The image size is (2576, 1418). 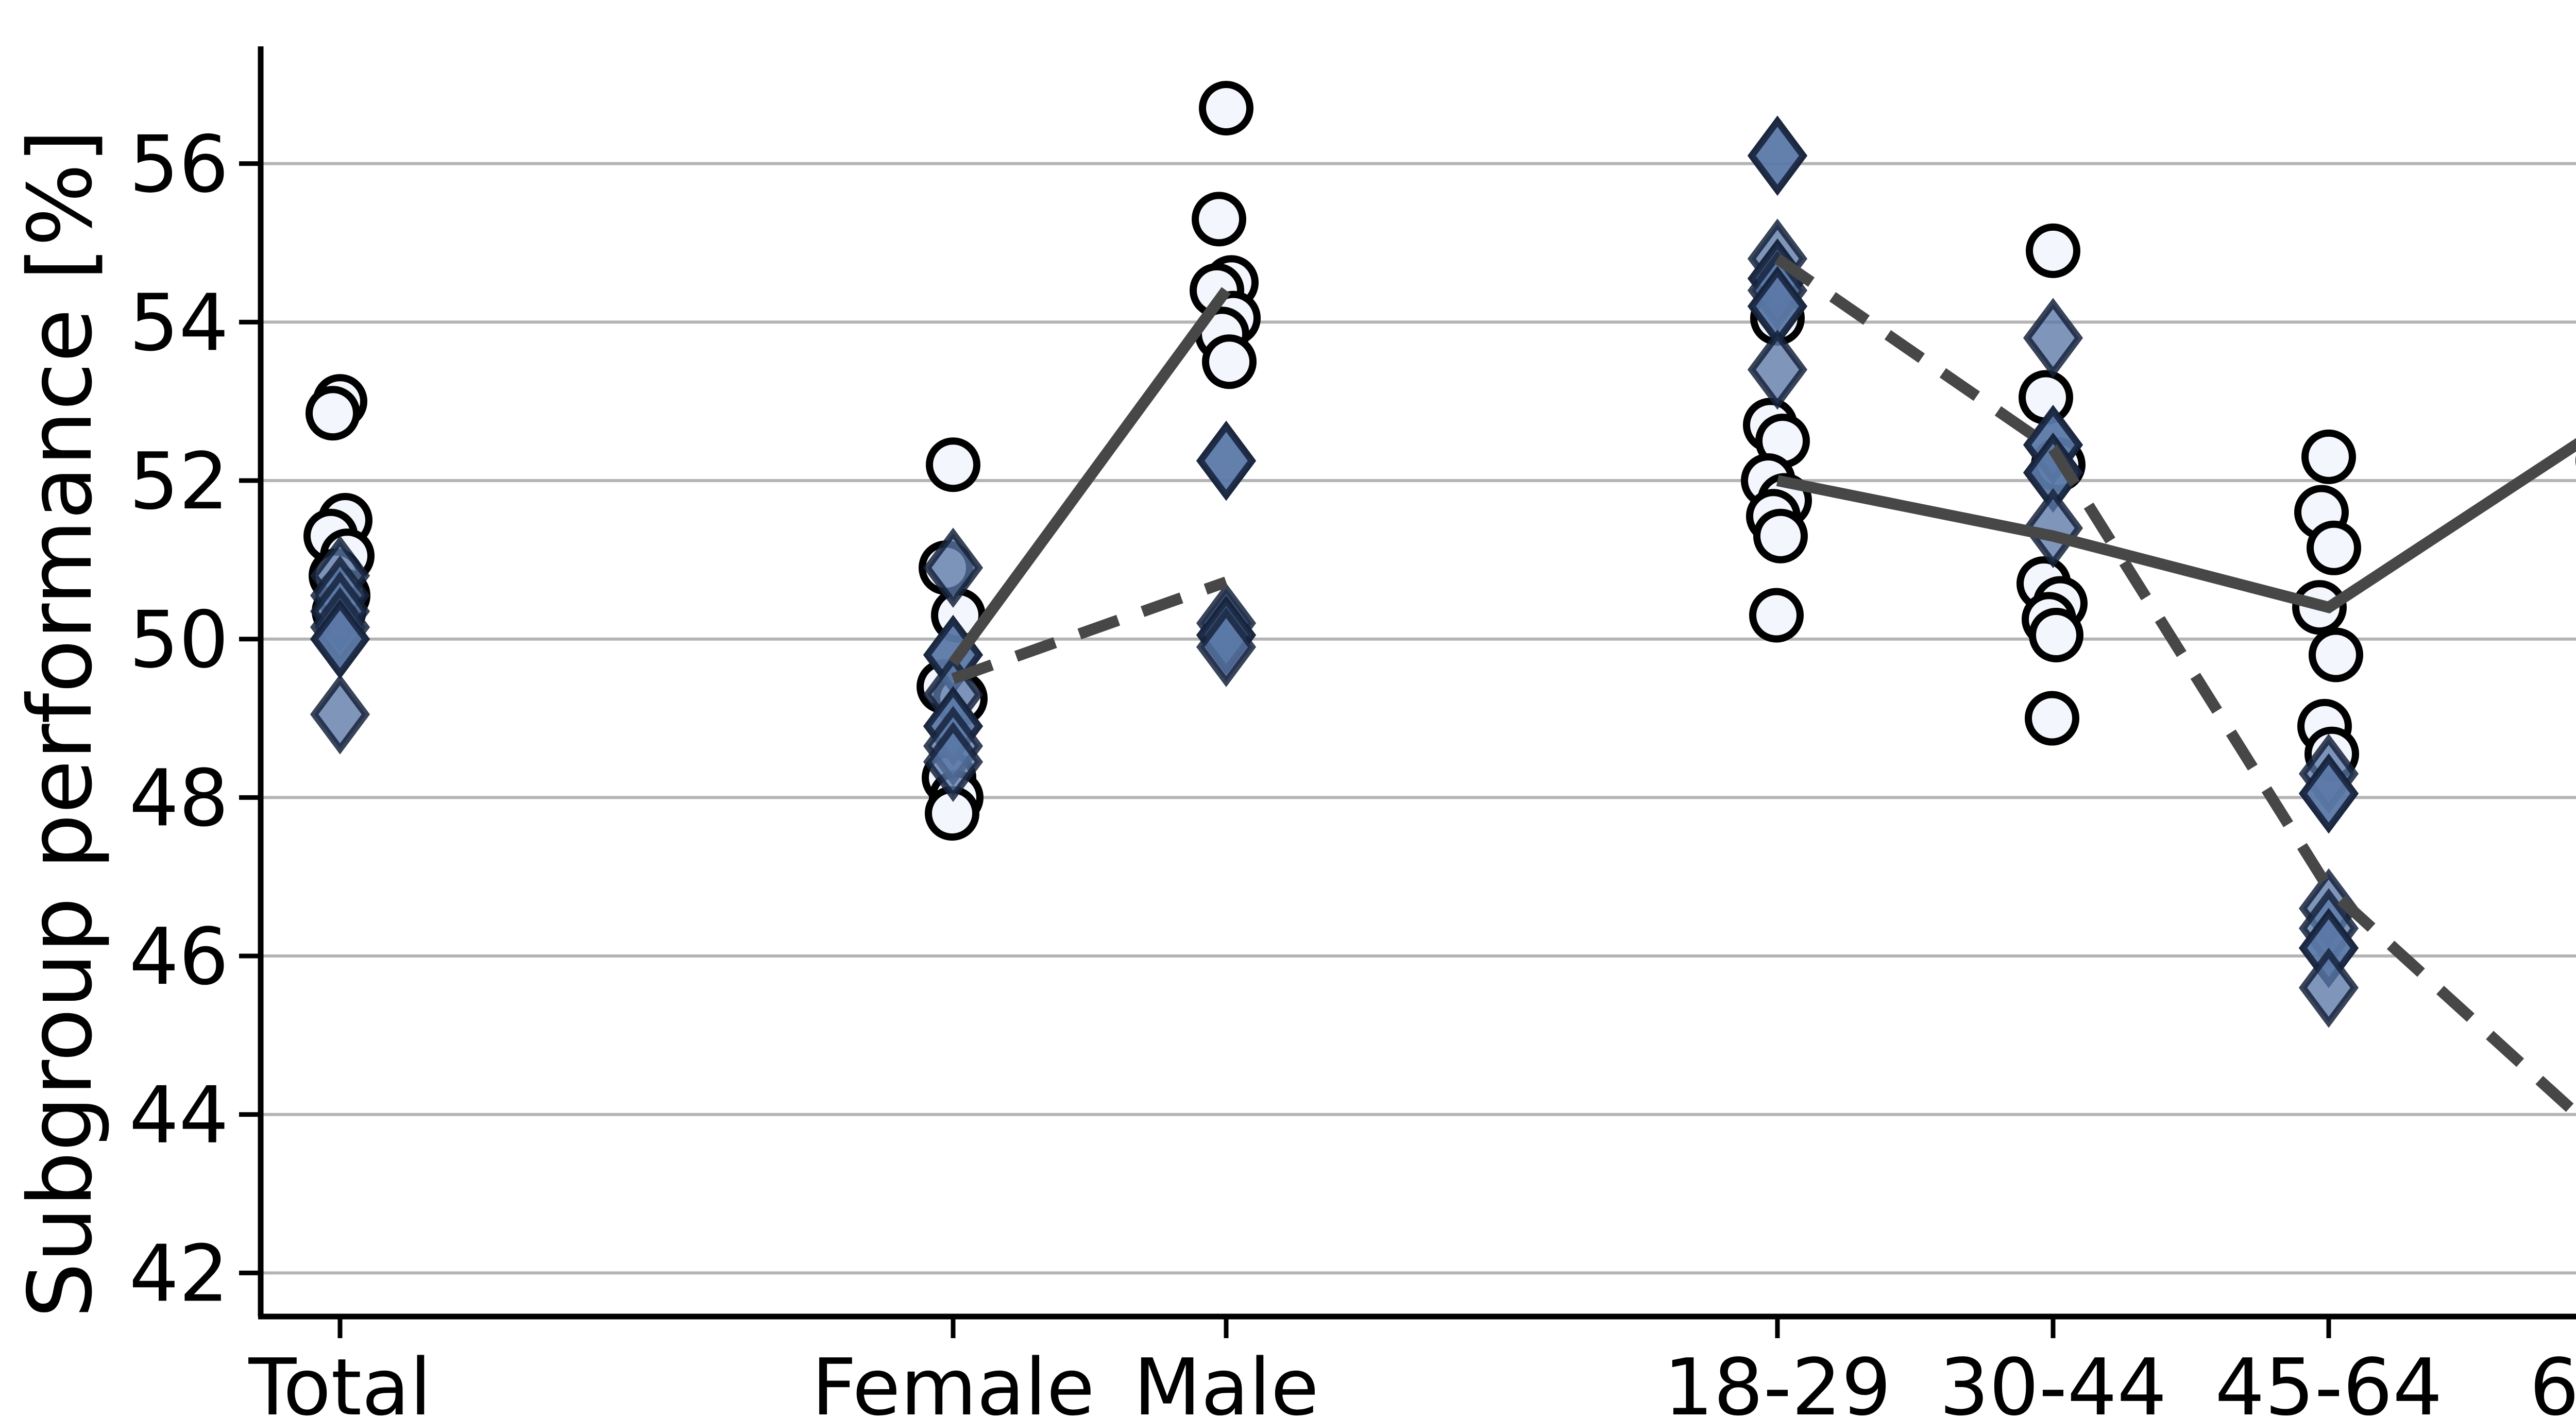 What do you see at coordinates (179, 1274) in the screenshot?
I see `y-tick-label: 42` at bounding box center [179, 1274].